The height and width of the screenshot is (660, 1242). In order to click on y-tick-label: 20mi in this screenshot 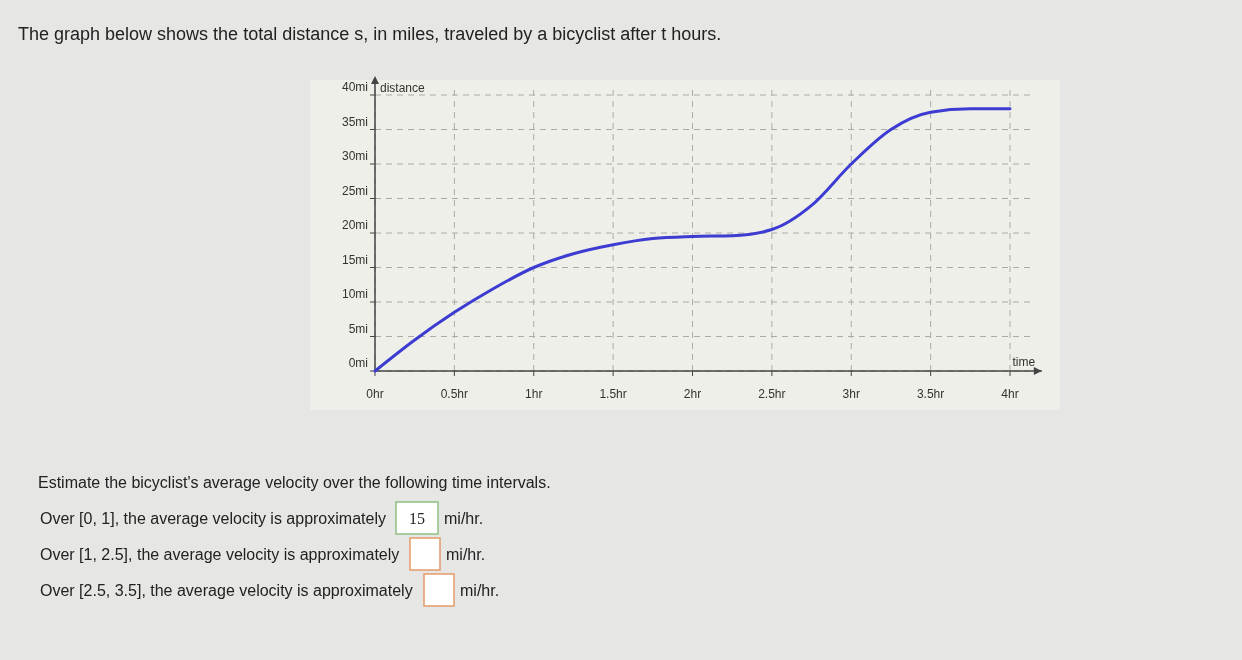, I will do `click(354, 225)`.